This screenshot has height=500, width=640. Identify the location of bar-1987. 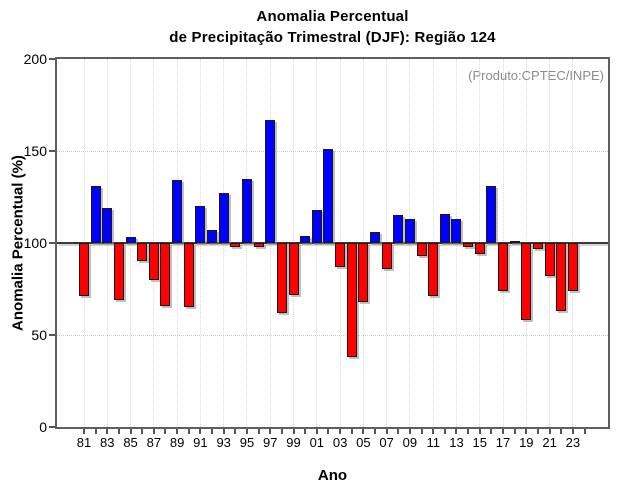
(153, 261).